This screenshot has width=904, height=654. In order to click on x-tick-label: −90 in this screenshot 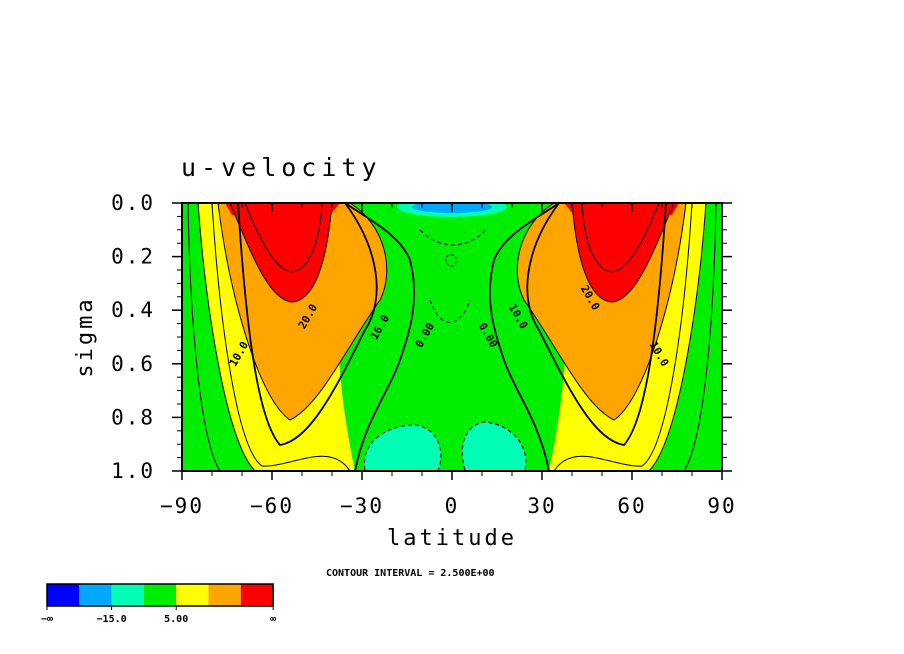, I will do `click(182, 506)`.